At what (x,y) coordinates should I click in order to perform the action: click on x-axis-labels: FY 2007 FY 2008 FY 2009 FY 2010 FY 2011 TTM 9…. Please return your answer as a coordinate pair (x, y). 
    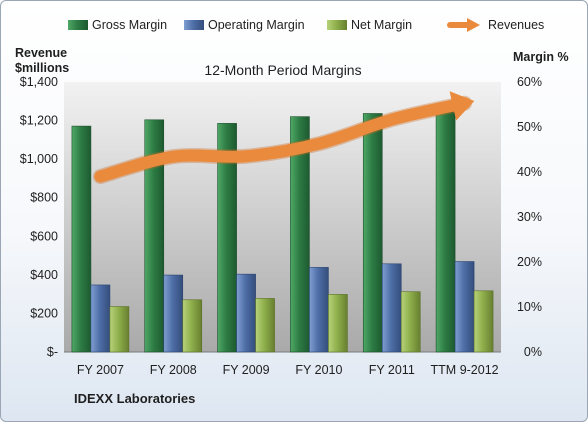
    Looking at the image, I should click on (288, 370).